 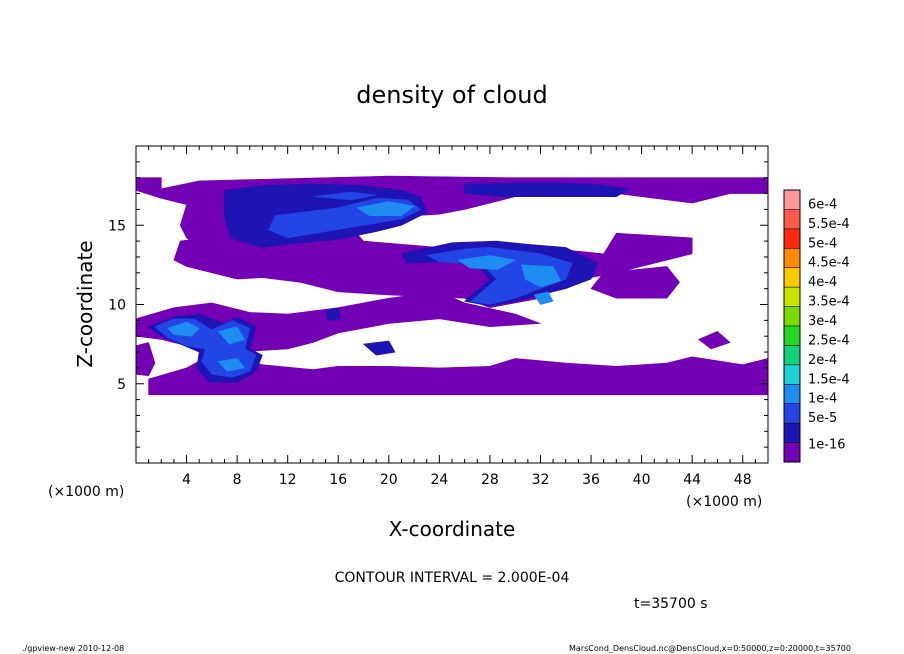 I want to click on colorbar-label-11: 5e-5, so click(x=822, y=418).